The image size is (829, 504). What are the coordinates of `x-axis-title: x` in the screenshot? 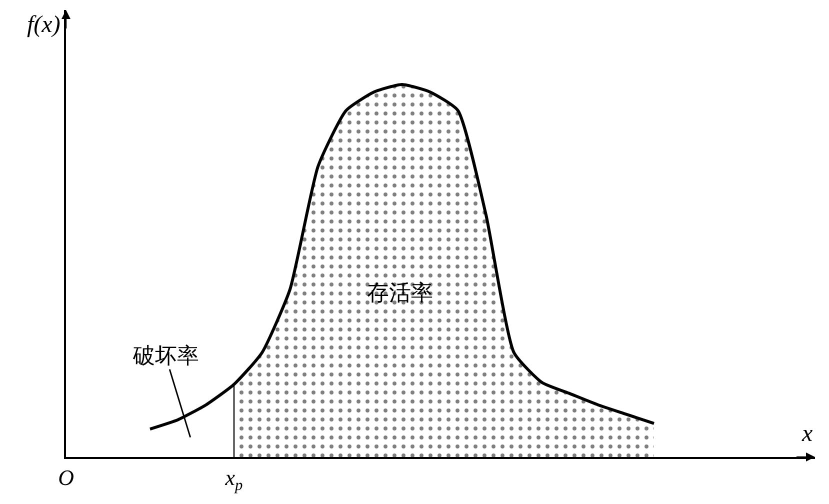 It's located at (807, 434).